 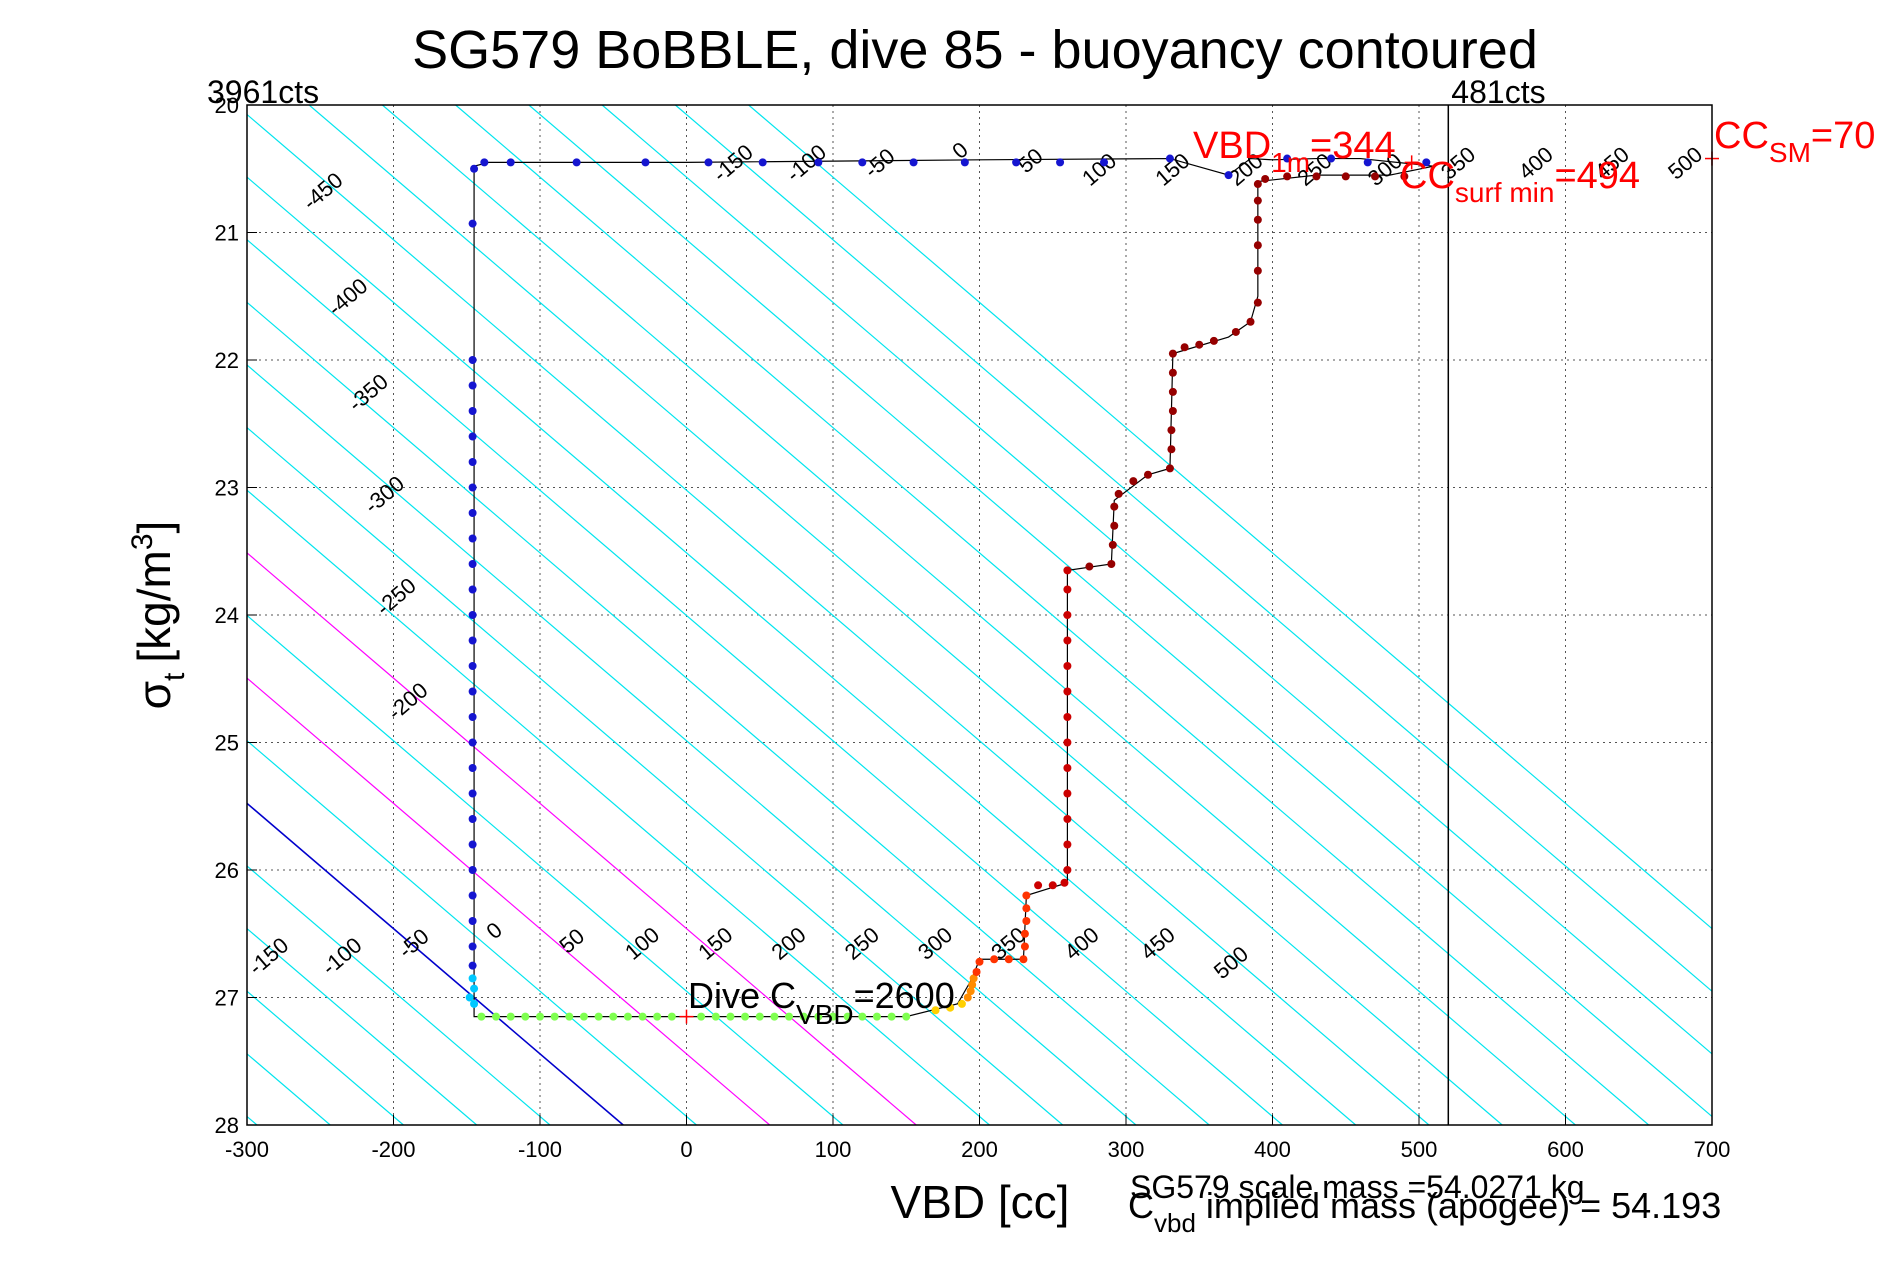 I want to click on y-tick-23: 23, so click(x=227, y=488).